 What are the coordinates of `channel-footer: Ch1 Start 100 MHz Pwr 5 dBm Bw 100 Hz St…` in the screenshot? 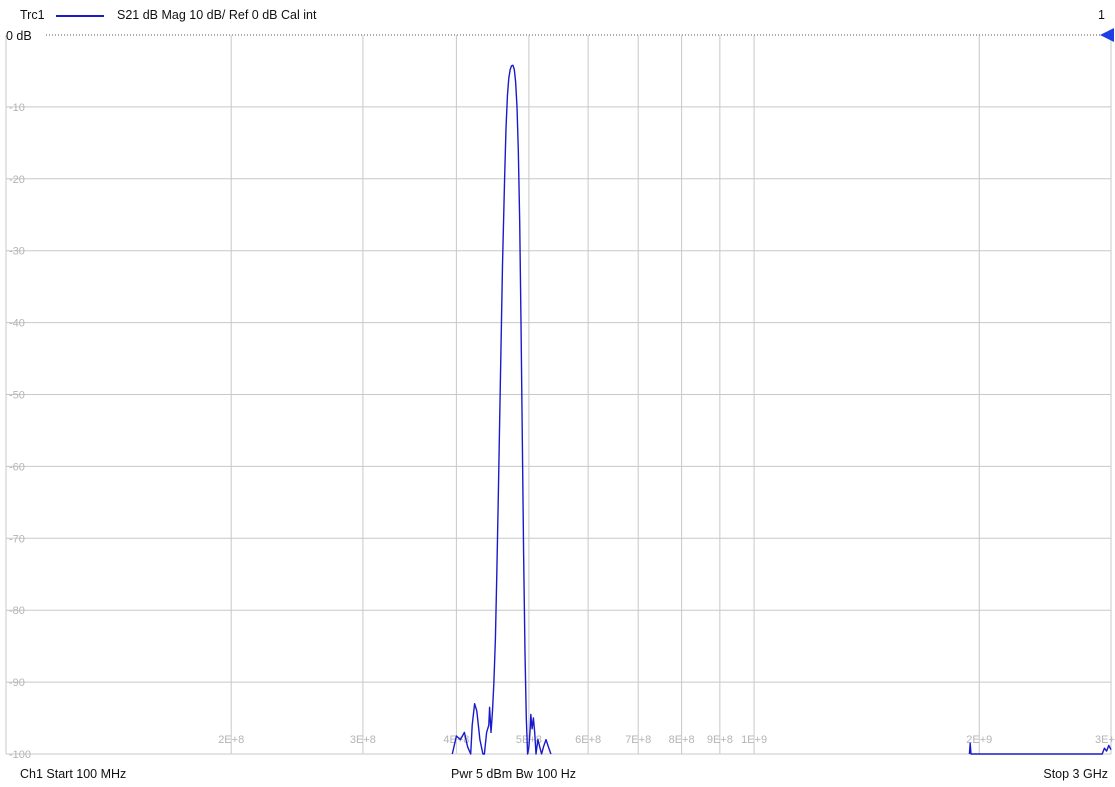 It's located at (557, 773).